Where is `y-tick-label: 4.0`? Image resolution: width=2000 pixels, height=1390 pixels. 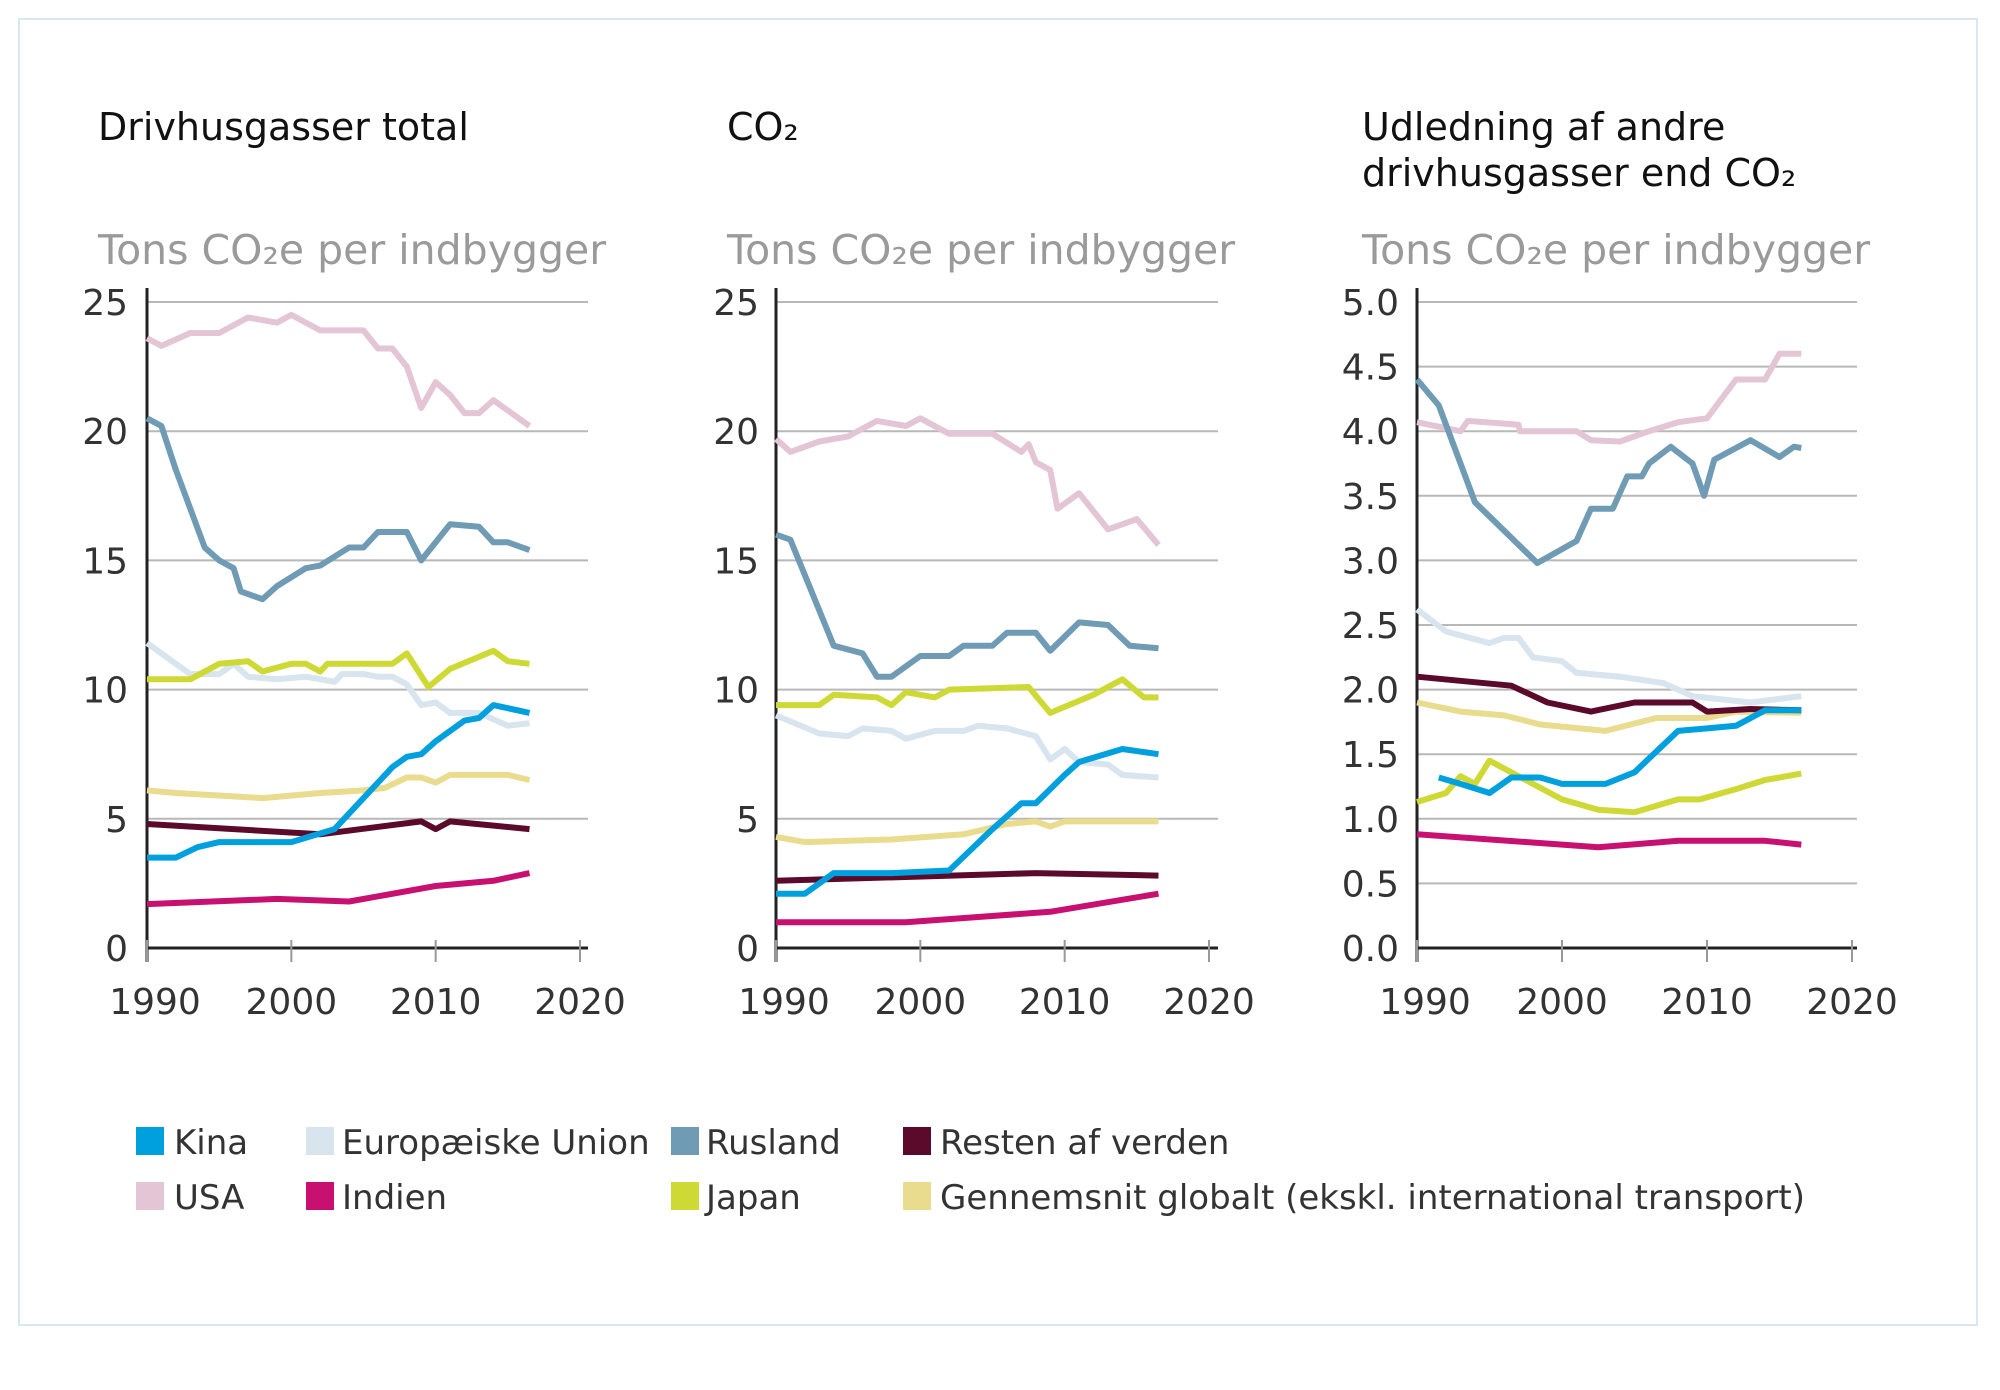 y-tick-label: 4.0 is located at coordinates (1370, 432).